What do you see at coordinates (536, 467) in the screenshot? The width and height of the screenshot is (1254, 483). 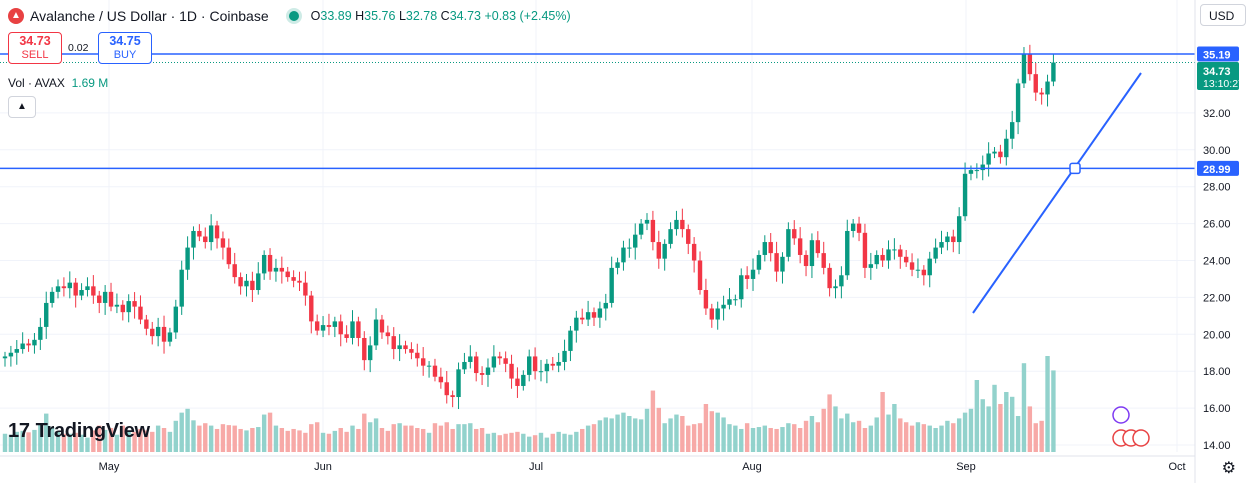 I see `time-tick-label: Jul` at bounding box center [536, 467].